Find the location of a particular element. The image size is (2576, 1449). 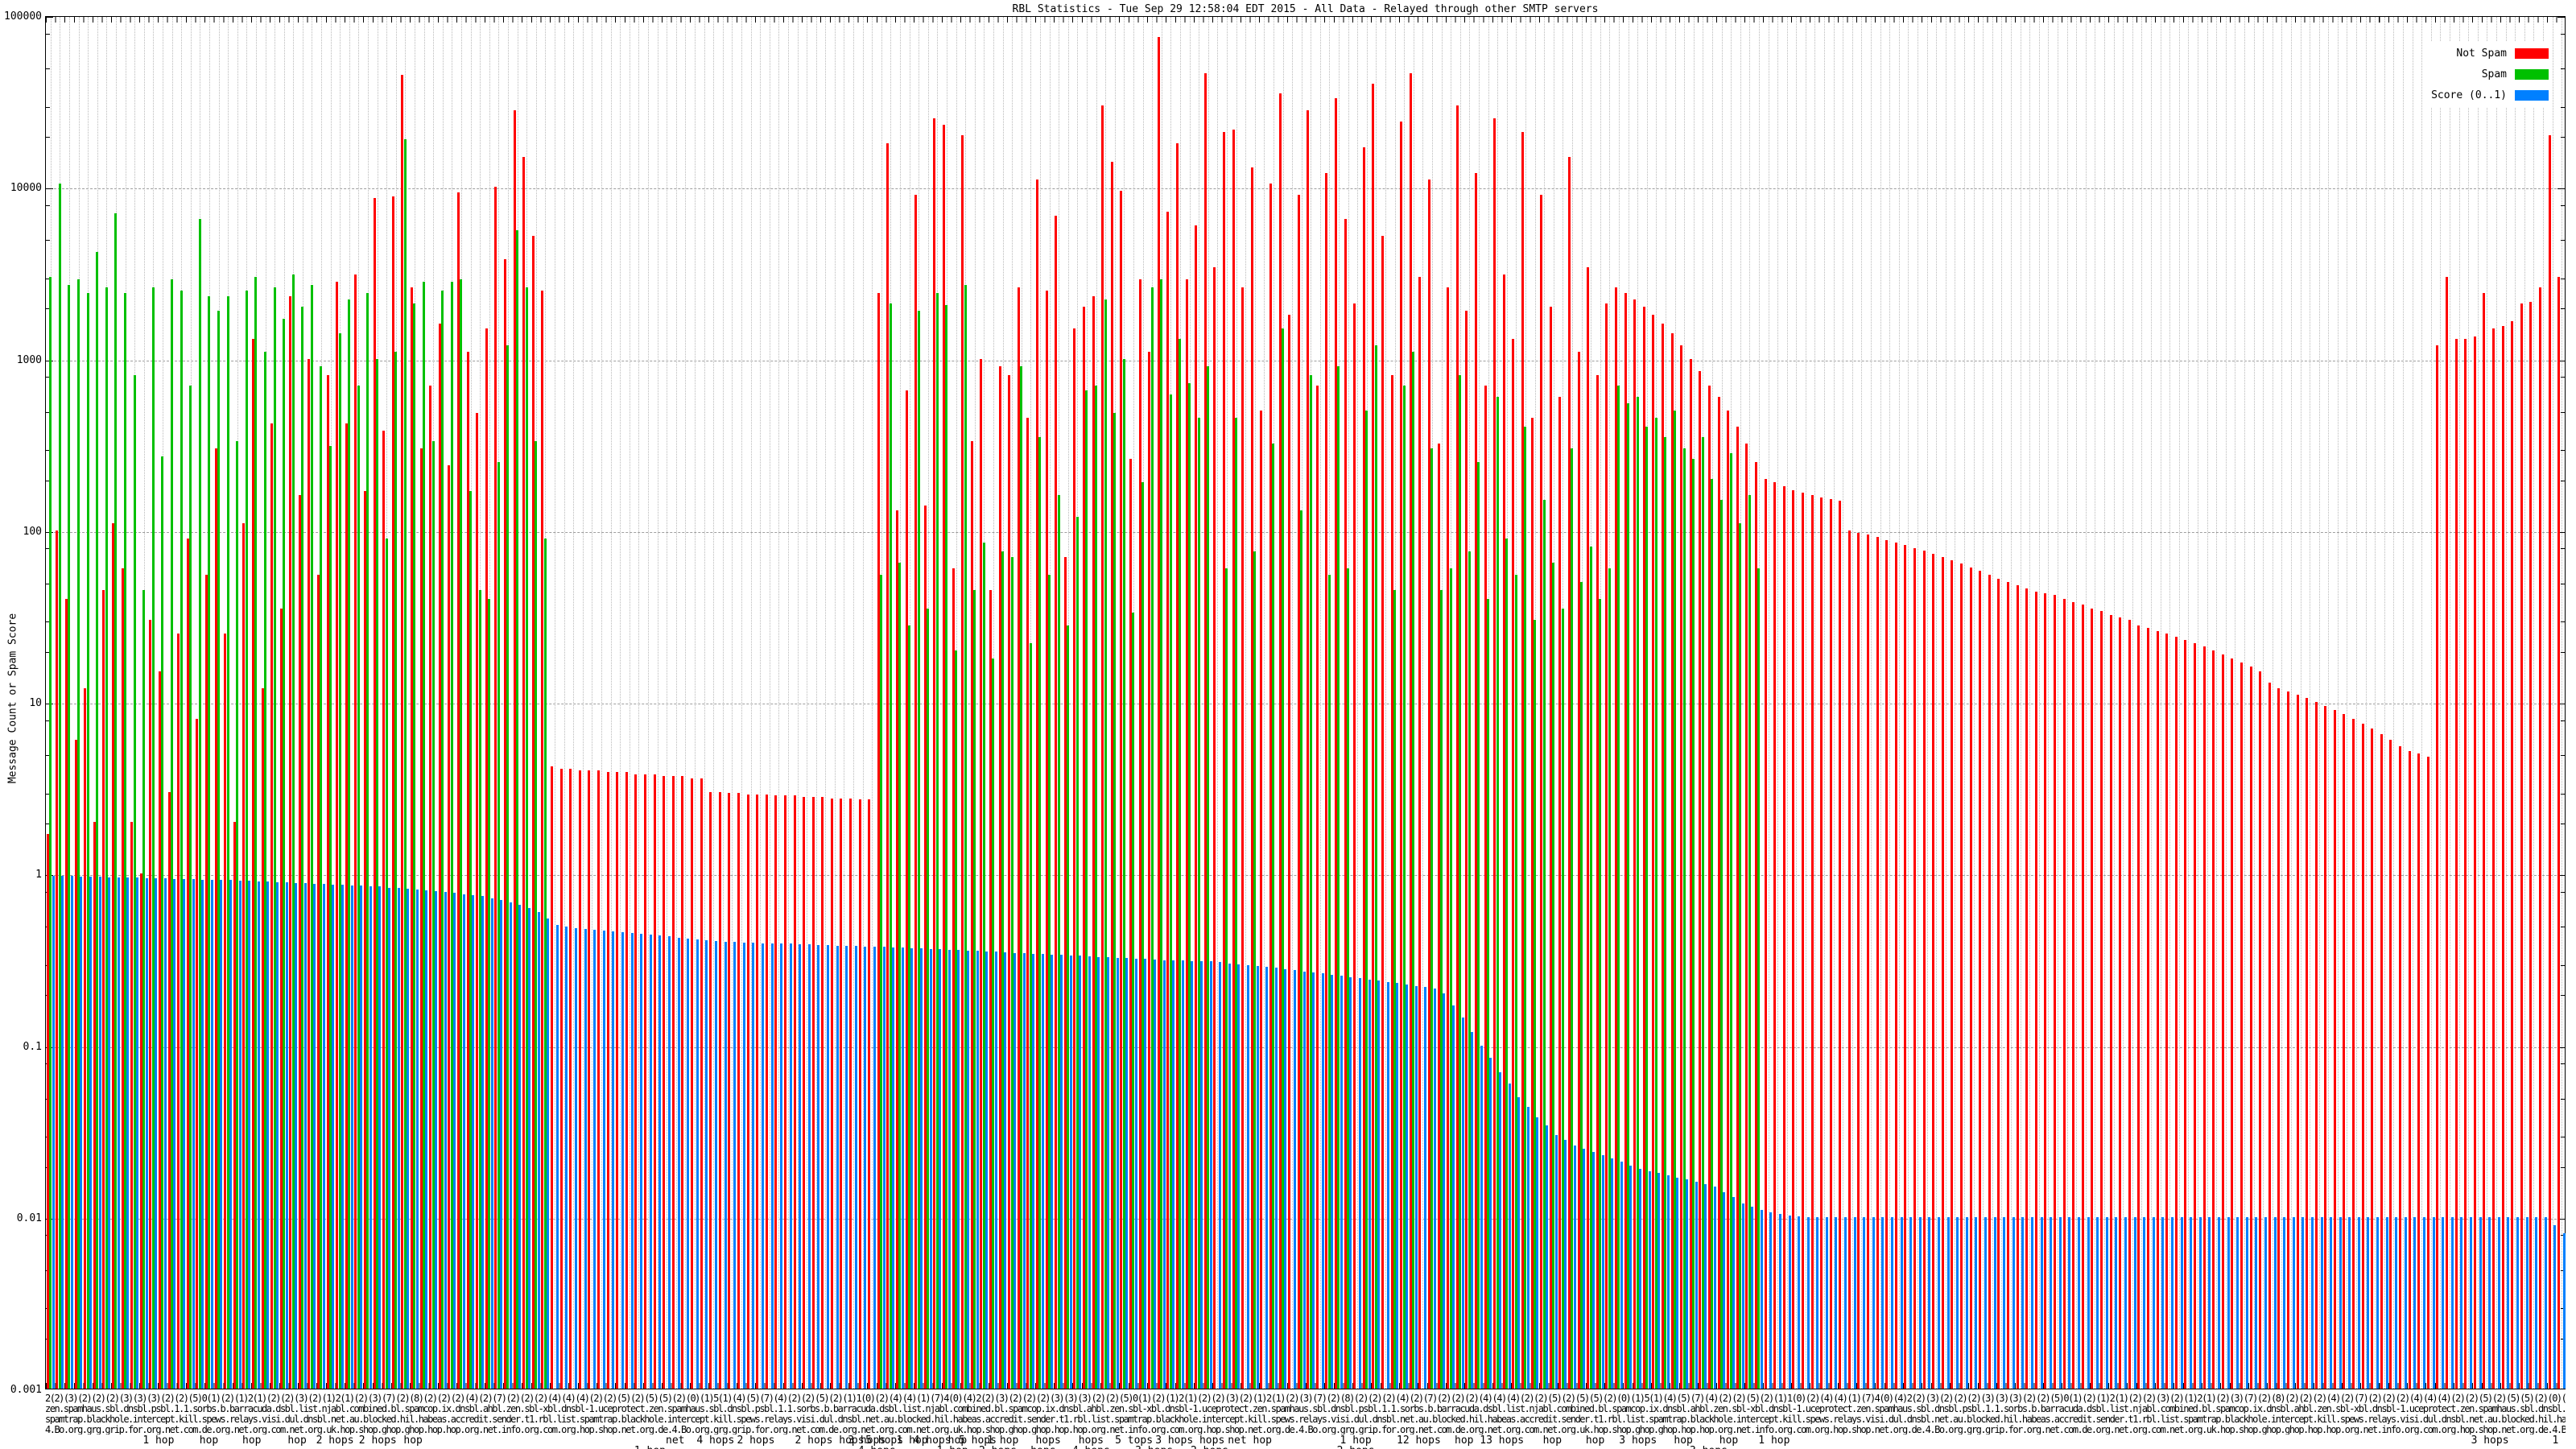

x-tick-label: 1 hop is located at coordinates (1003, 1441).